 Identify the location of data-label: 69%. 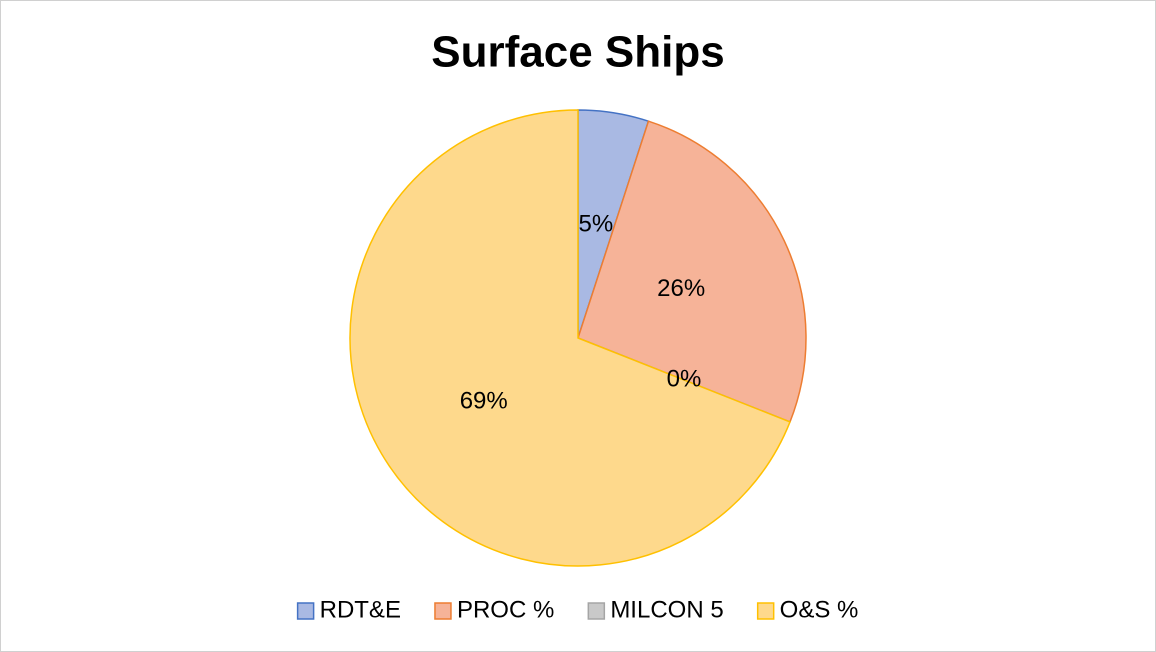
(484, 400).